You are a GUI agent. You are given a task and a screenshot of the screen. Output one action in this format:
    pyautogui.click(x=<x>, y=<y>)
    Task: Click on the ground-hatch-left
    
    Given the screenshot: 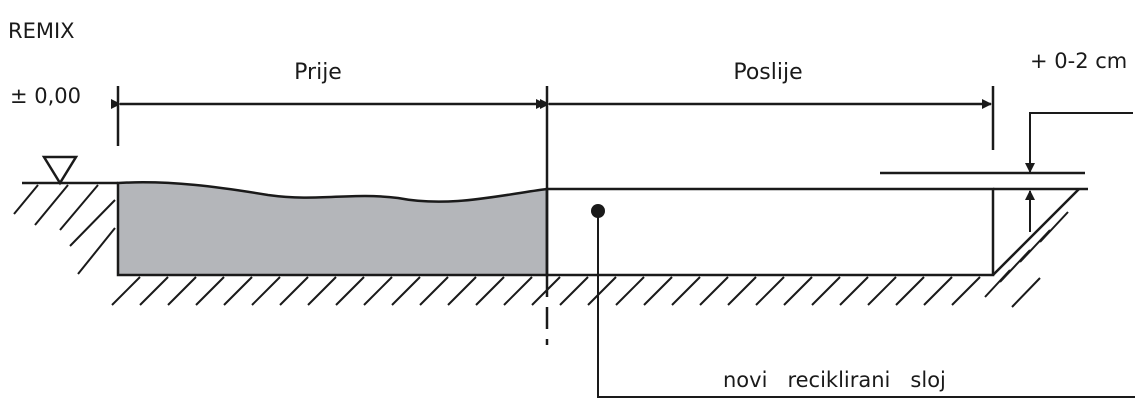 What is the action you would take?
    pyautogui.click(x=64, y=229)
    